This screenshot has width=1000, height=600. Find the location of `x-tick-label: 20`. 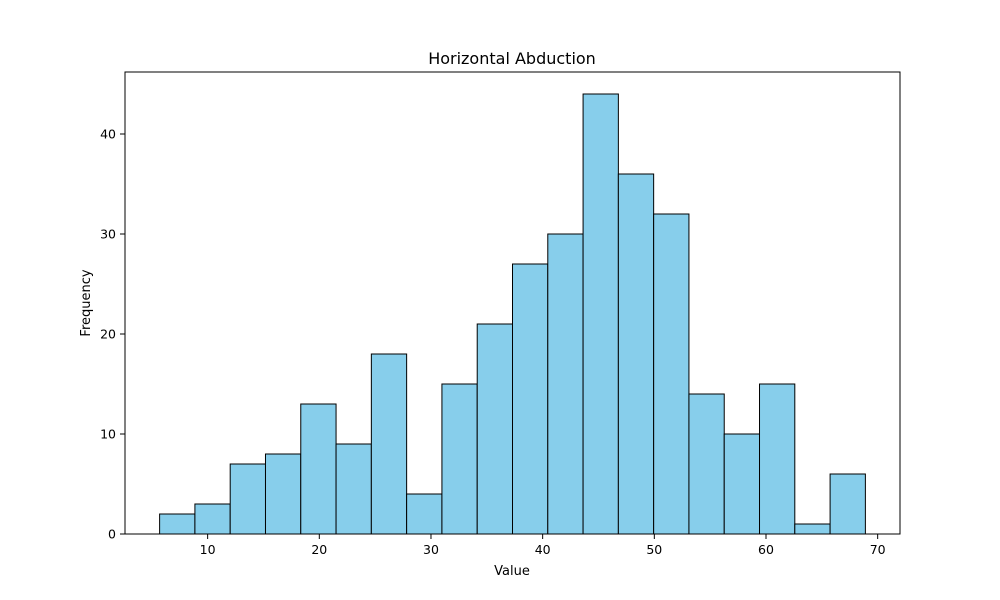

x-tick-label: 20 is located at coordinates (319, 549).